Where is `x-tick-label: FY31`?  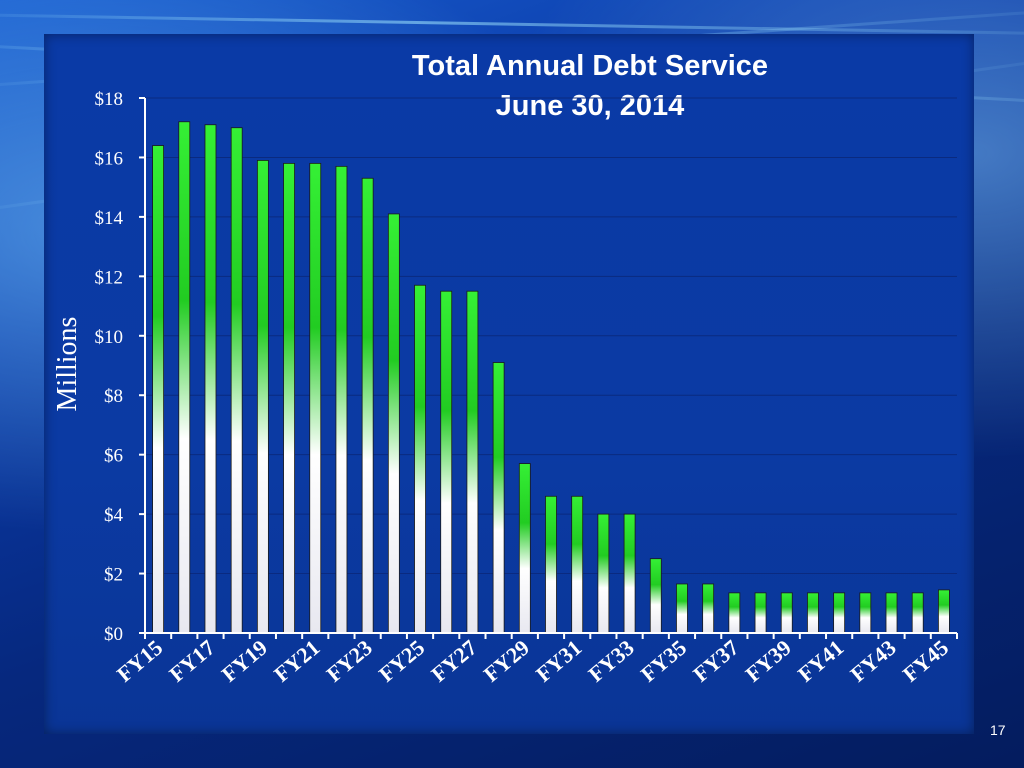
x-tick-label: FY31 is located at coordinates (558, 661).